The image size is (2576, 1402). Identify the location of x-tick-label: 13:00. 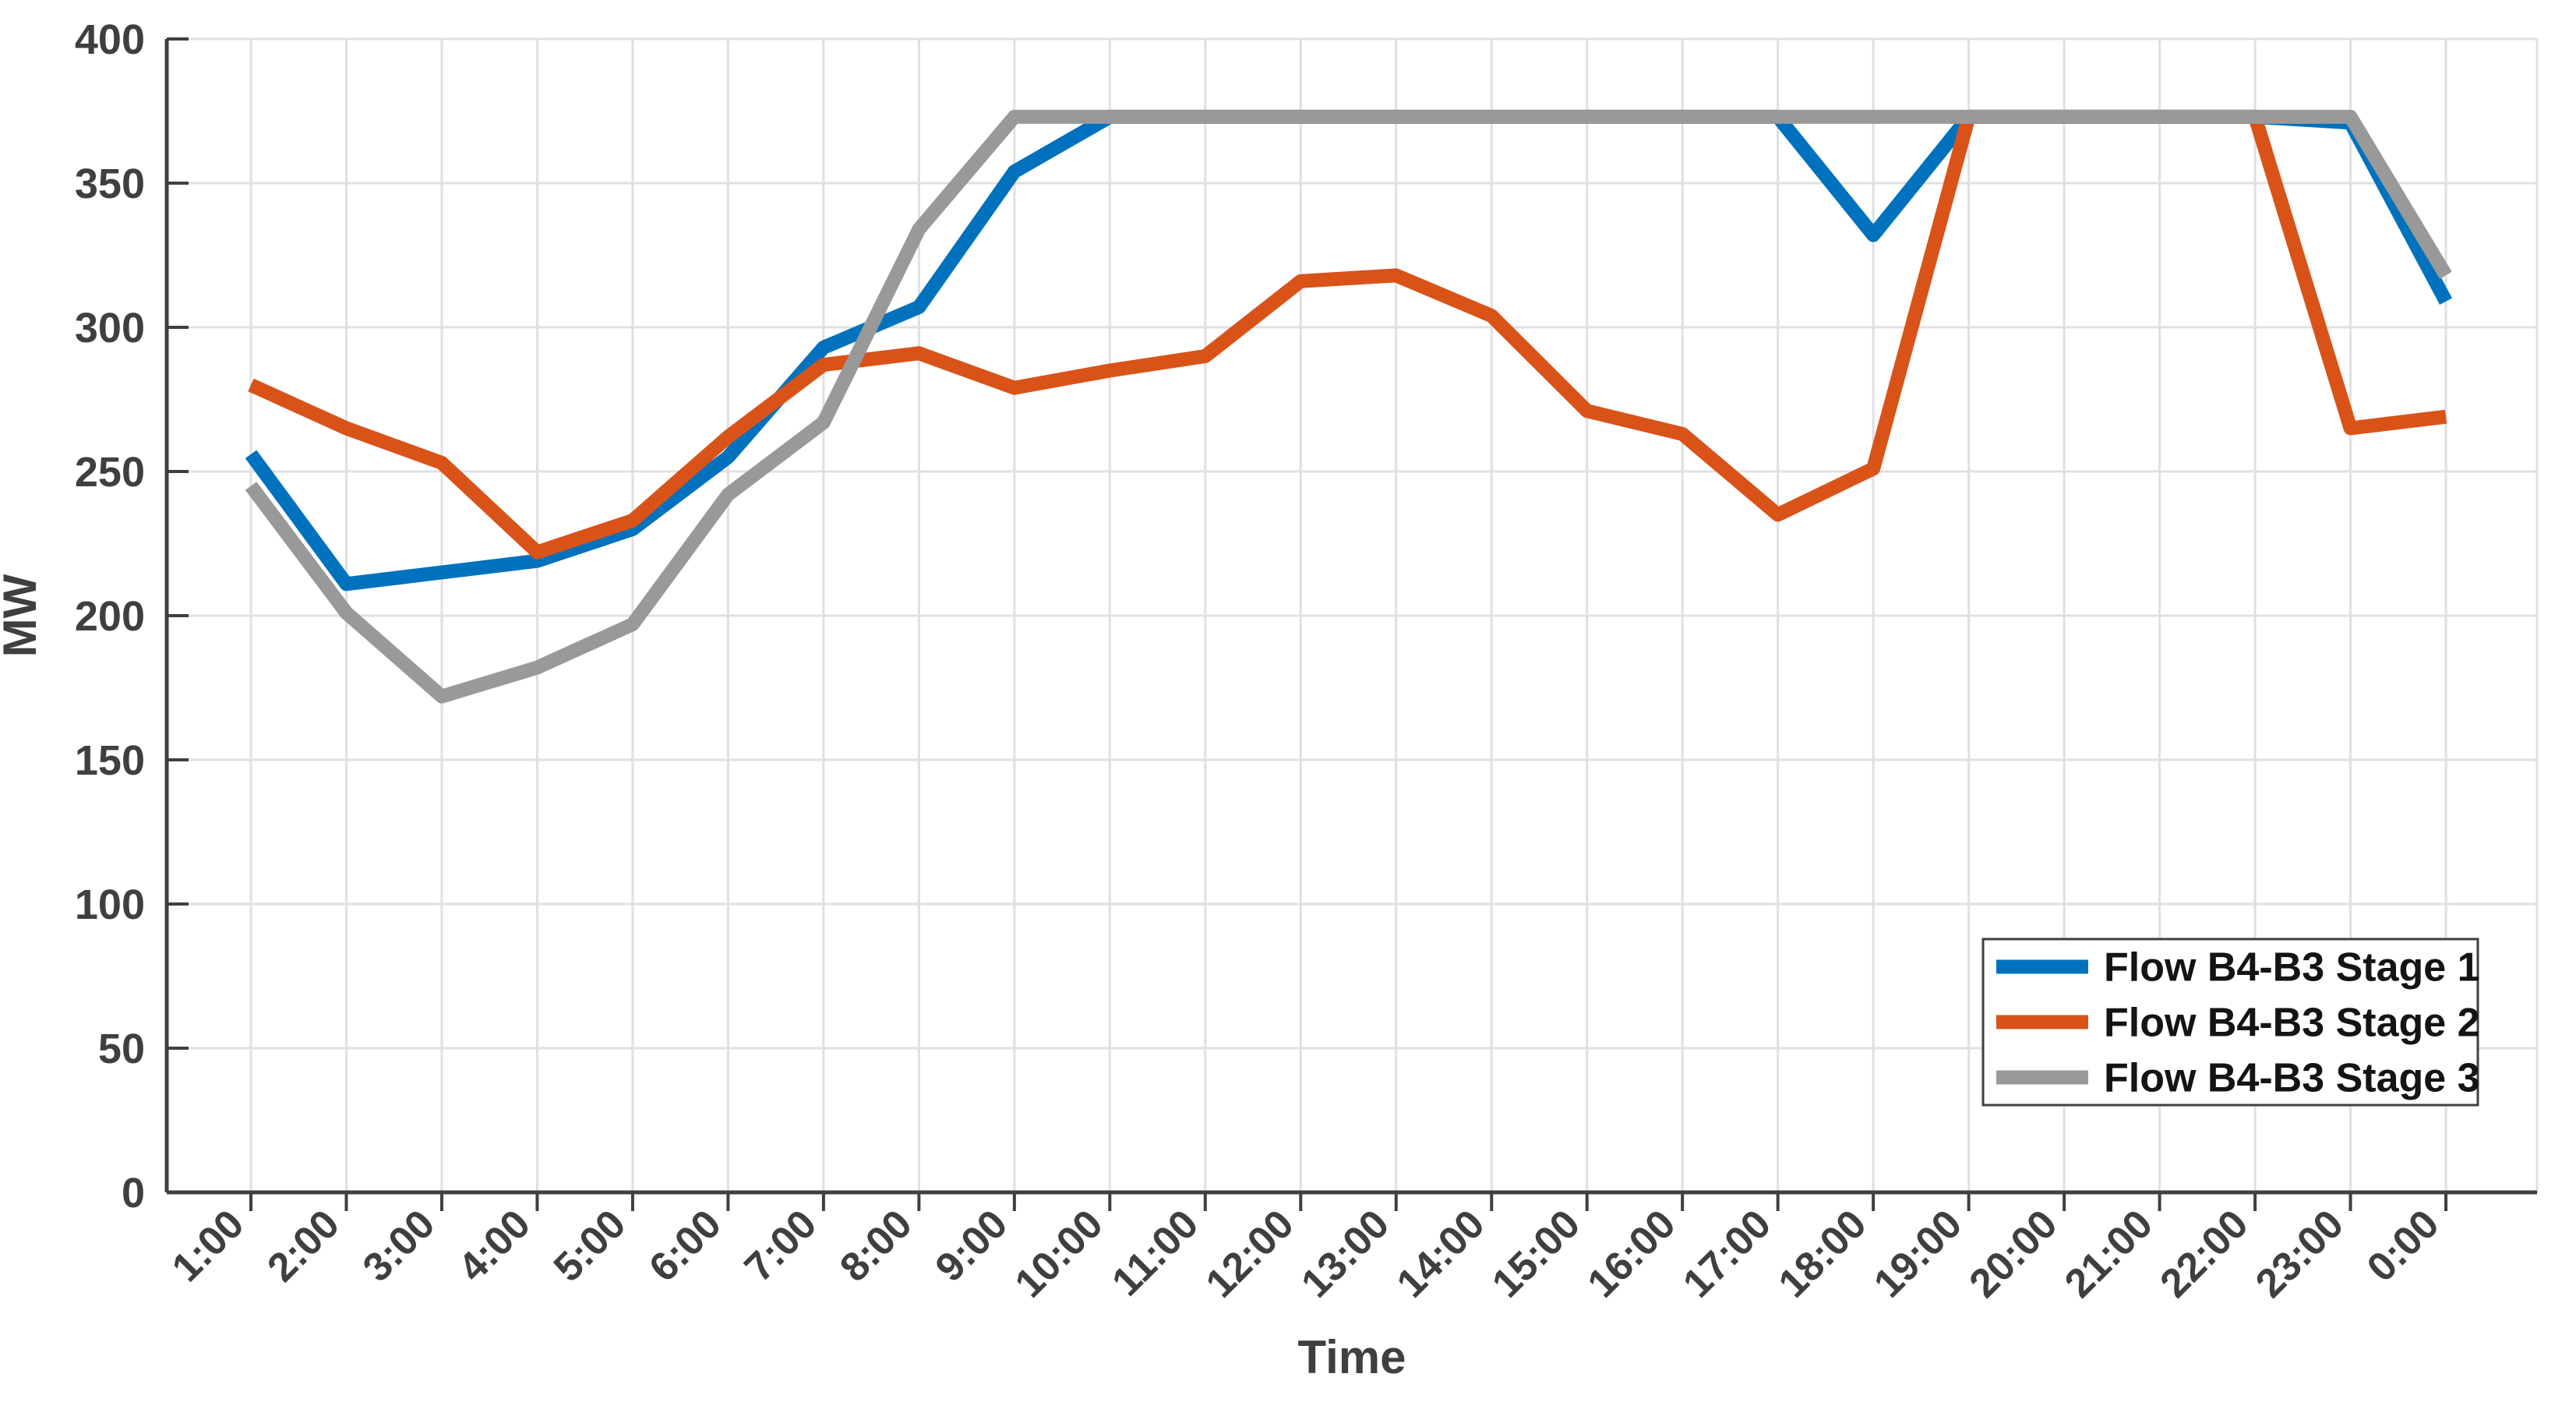
(1345, 1253).